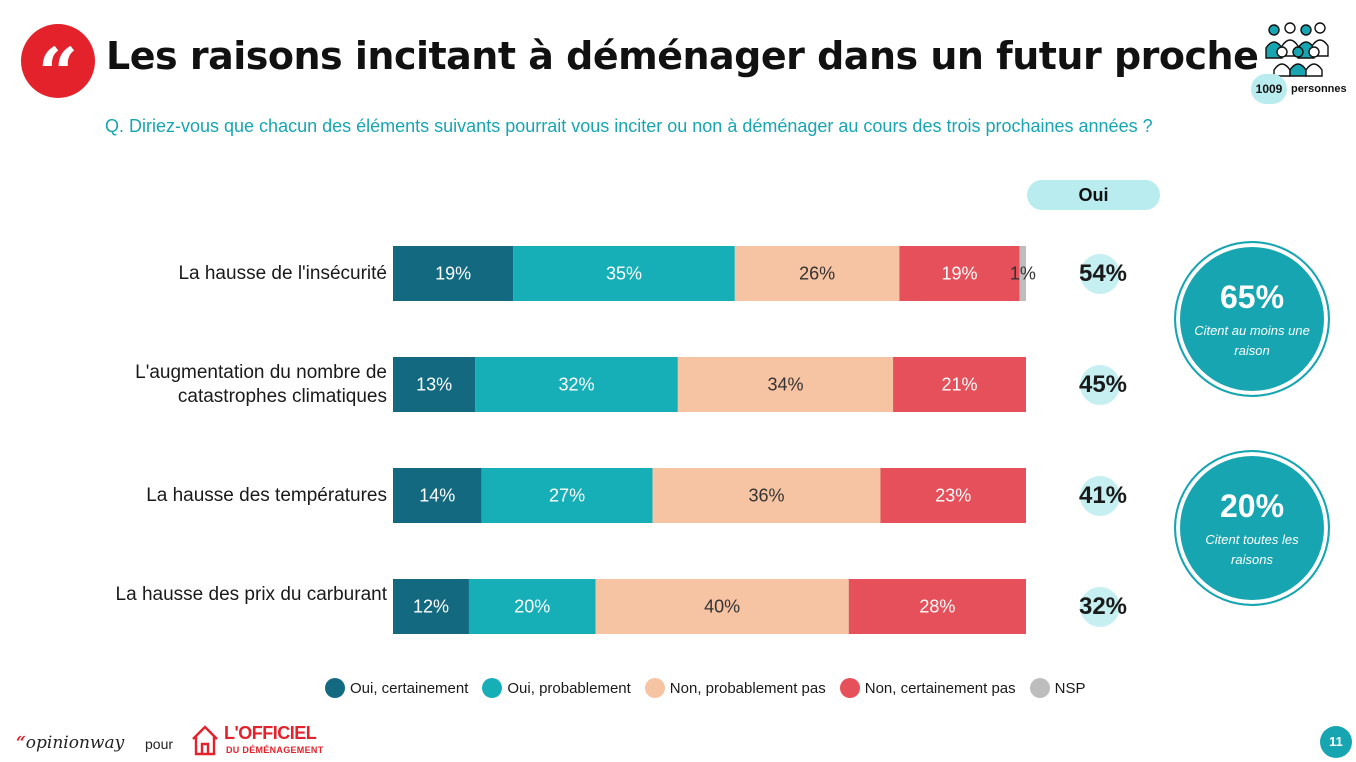  What do you see at coordinates (1252, 549) in the screenshot?
I see `summary-label: Citent toutes les raisons` at bounding box center [1252, 549].